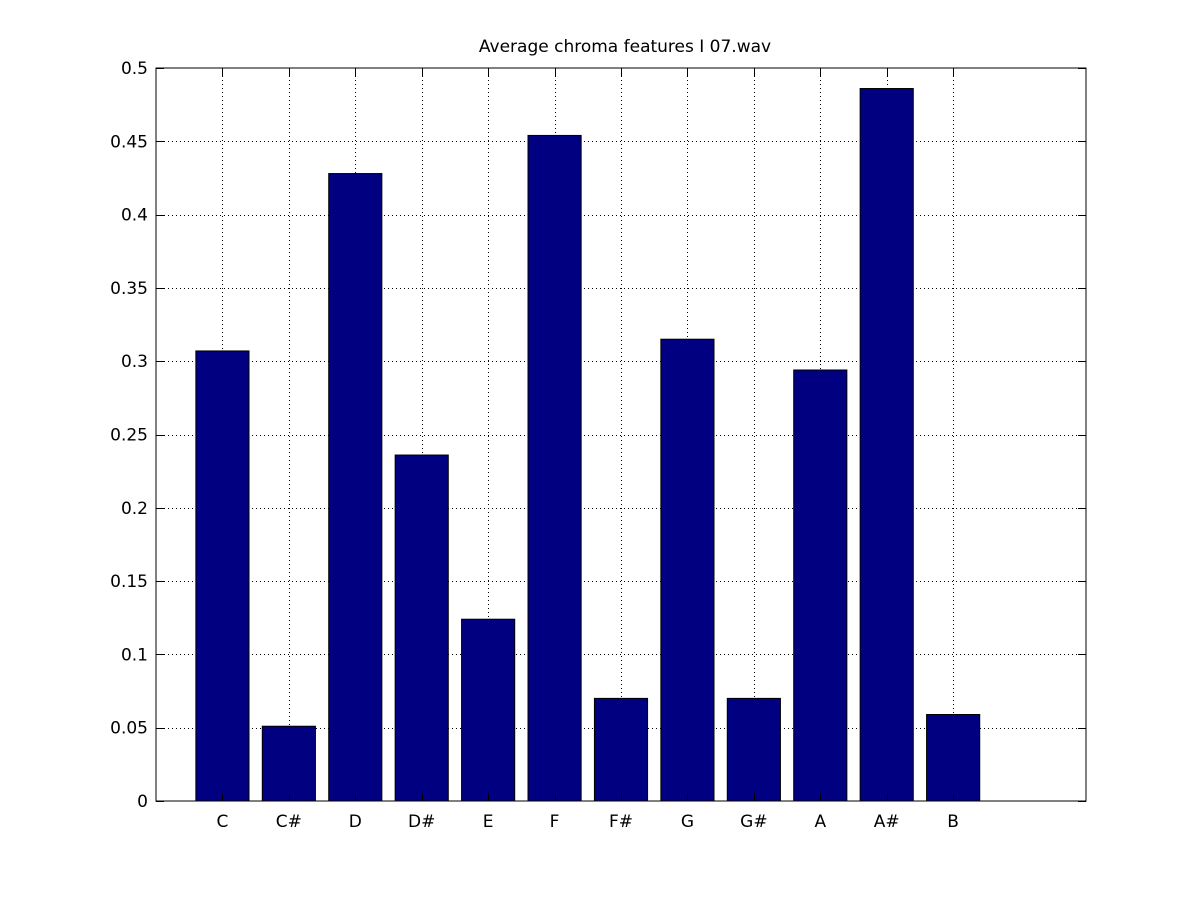  What do you see at coordinates (289, 822) in the screenshot?
I see `x-tick-label: C#` at bounding box center [289, 822].